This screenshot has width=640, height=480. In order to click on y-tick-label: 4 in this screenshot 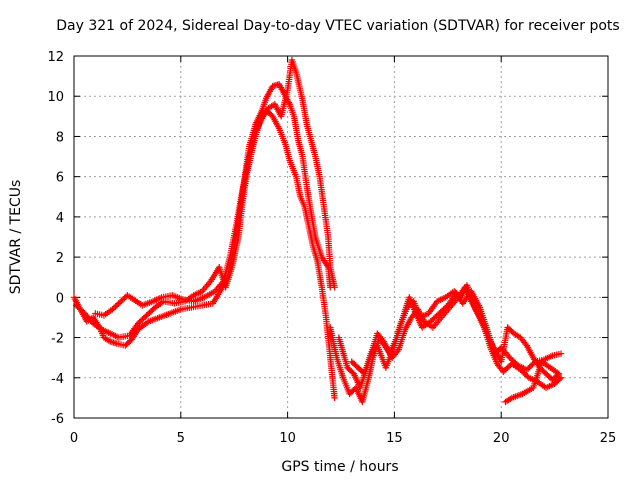, I will do `click(60, 218)`.